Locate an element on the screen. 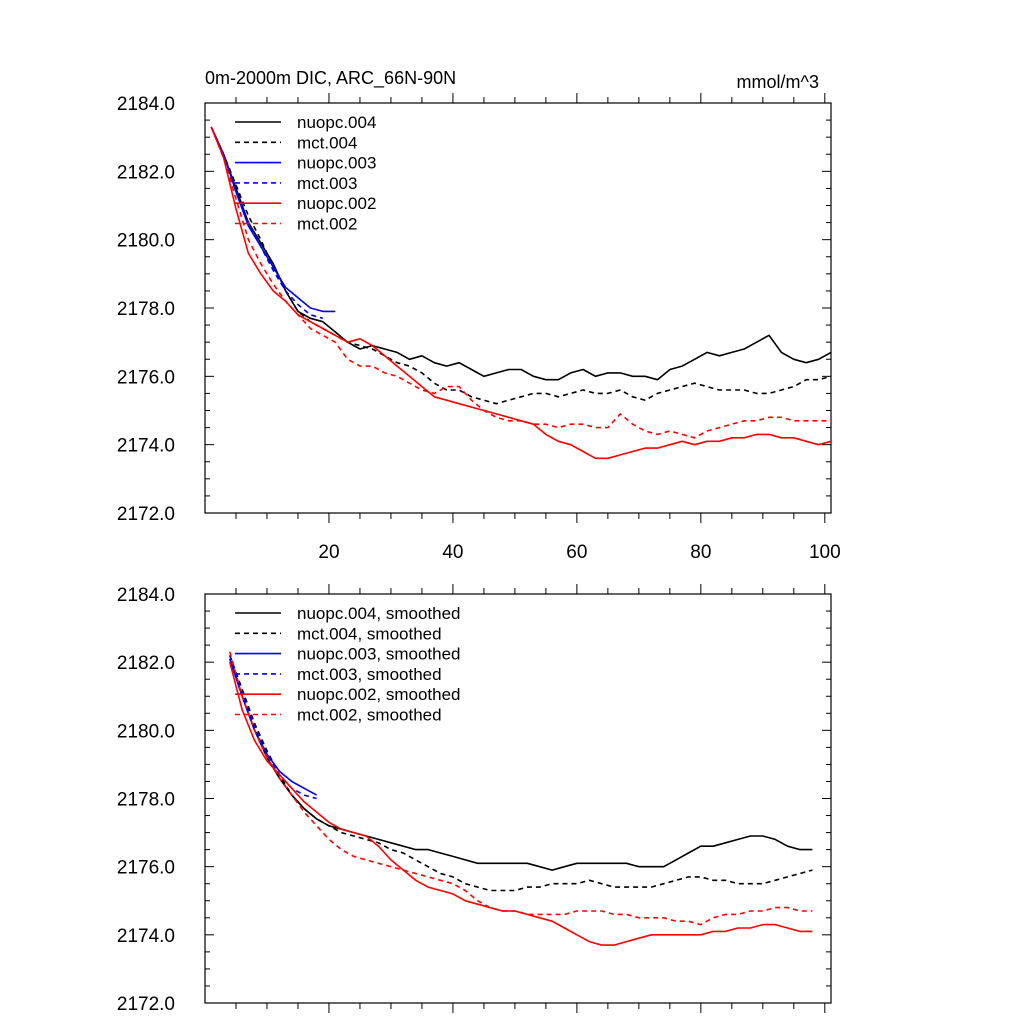 This screenshot has width=1024, height=1029. legend-label: mct.004, smoothed is located at coordinates (369, 633).